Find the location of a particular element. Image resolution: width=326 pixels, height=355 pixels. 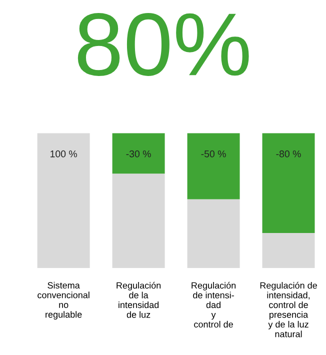

chart-title: 80% is located at coordinates (163, 44).